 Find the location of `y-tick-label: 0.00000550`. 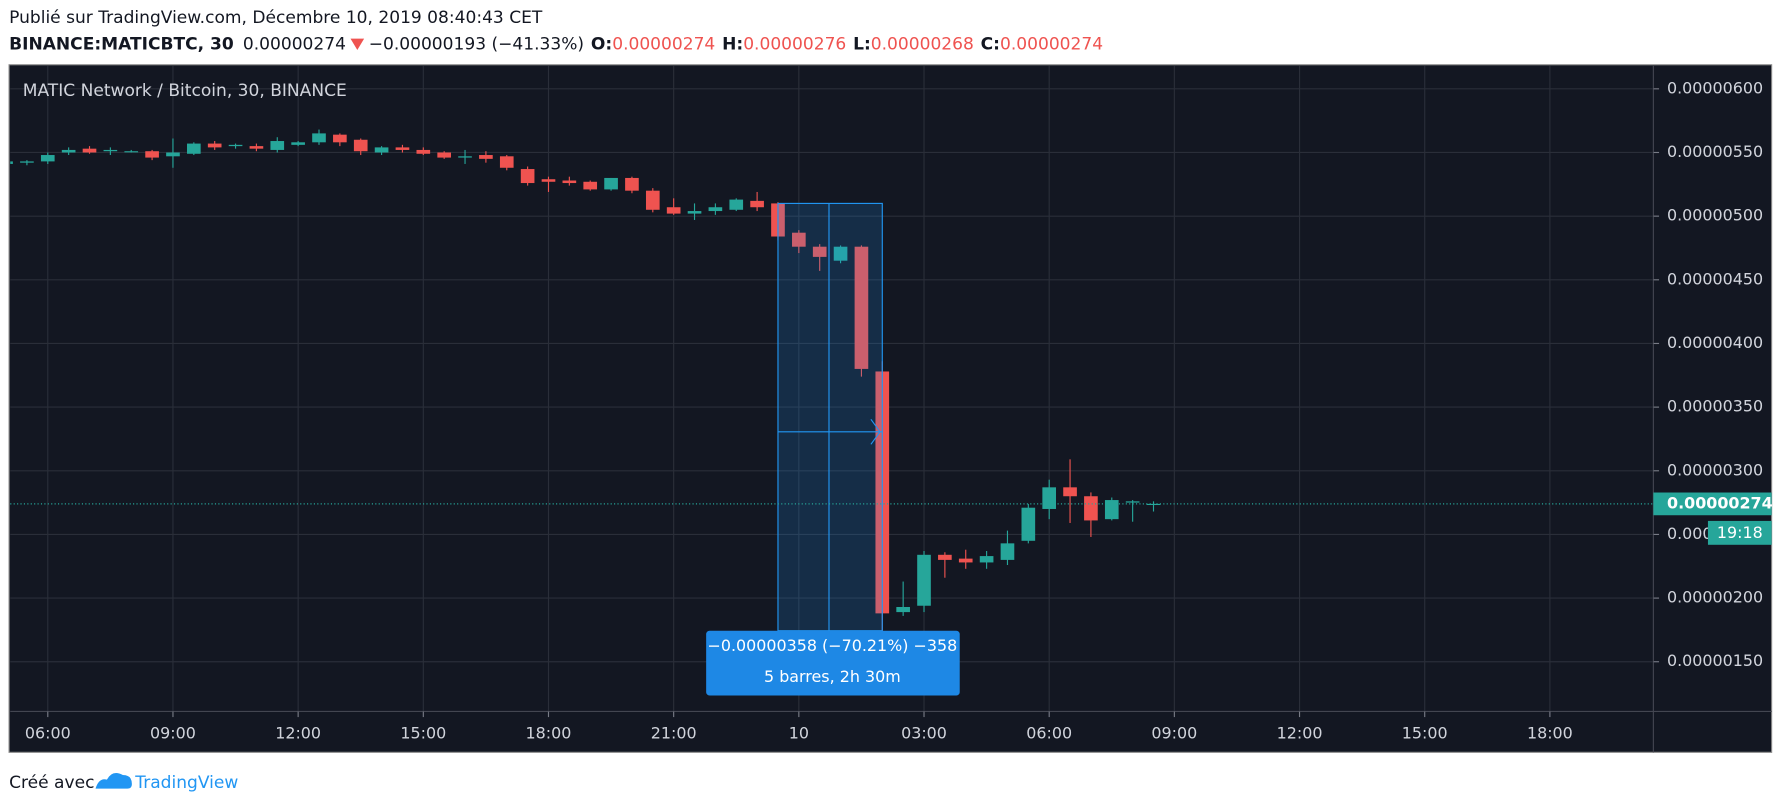

y-tick-label: 0.00000550 is located at coordinates (1715, 151).